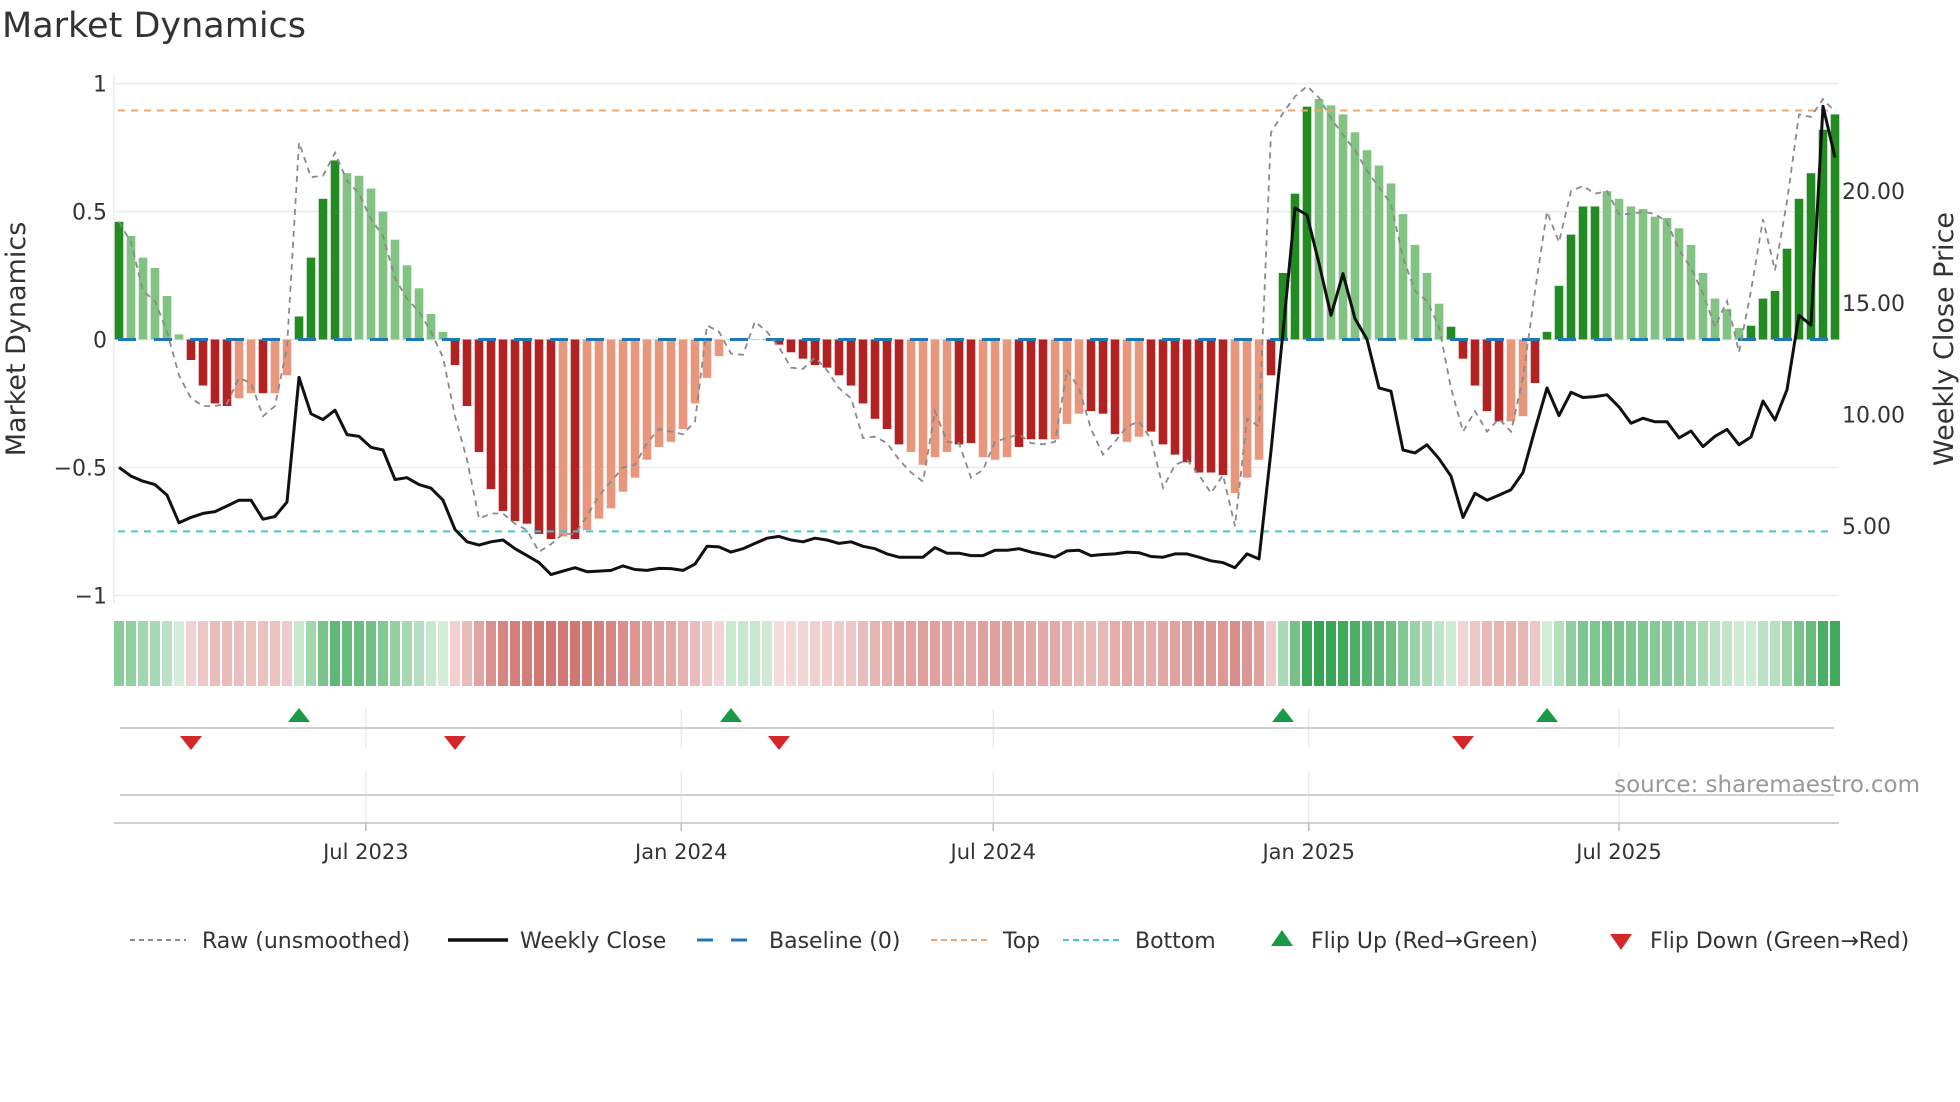 The image size is (1960, 1102). What do you see at coordinates (985, 941) in the screenshot?
I see `legend-item-top: Top` at bounding box center [985, 941].